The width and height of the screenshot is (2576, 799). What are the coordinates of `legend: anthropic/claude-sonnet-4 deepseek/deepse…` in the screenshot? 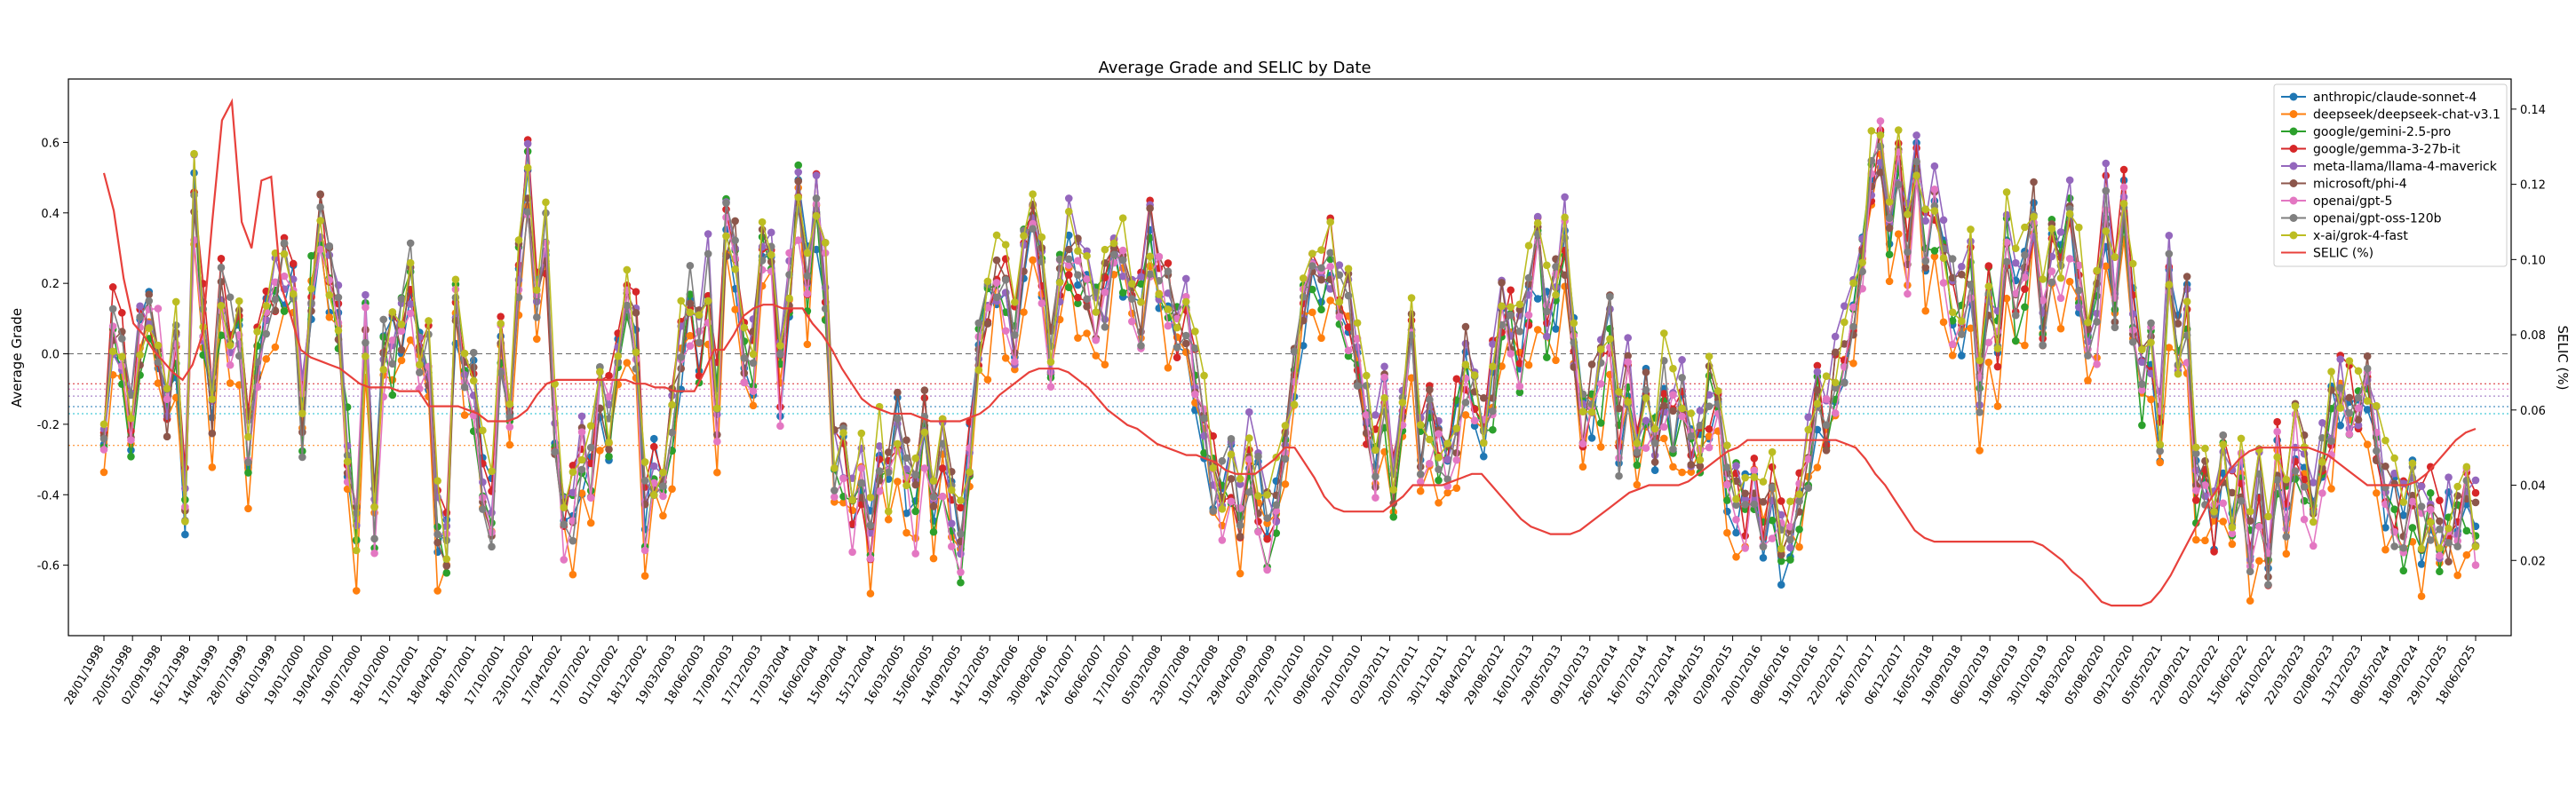 It's located at (2390, 175).